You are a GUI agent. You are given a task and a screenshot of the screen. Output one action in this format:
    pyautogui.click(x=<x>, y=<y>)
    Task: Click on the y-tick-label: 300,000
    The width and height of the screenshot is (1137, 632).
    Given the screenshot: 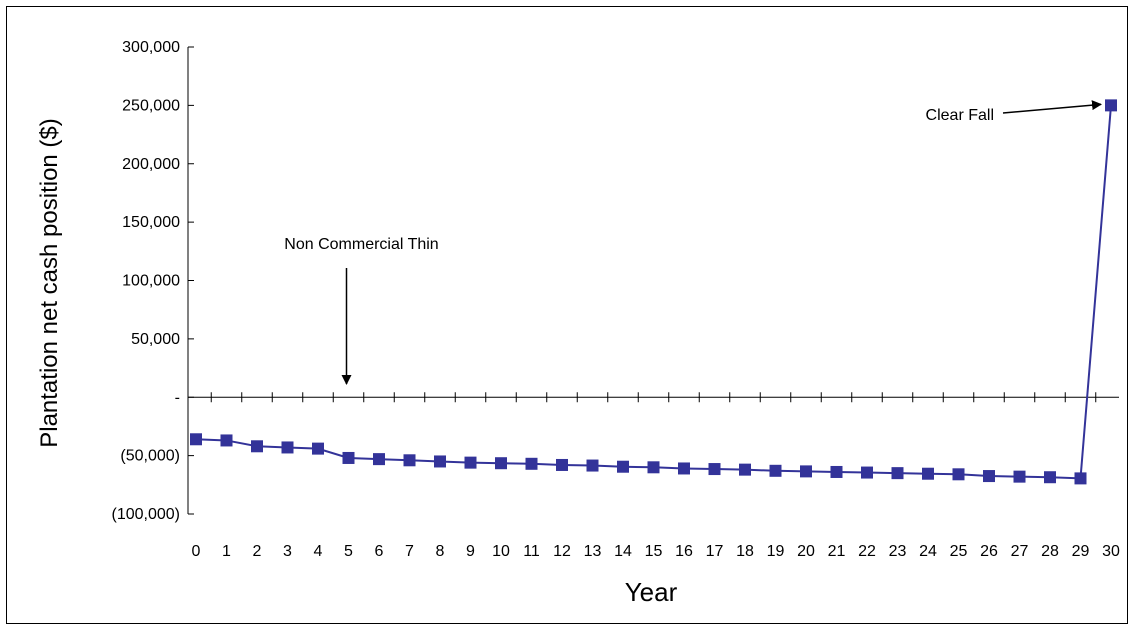 What is the action you would take?
    pyautogui.click(x=151, y=47)
    